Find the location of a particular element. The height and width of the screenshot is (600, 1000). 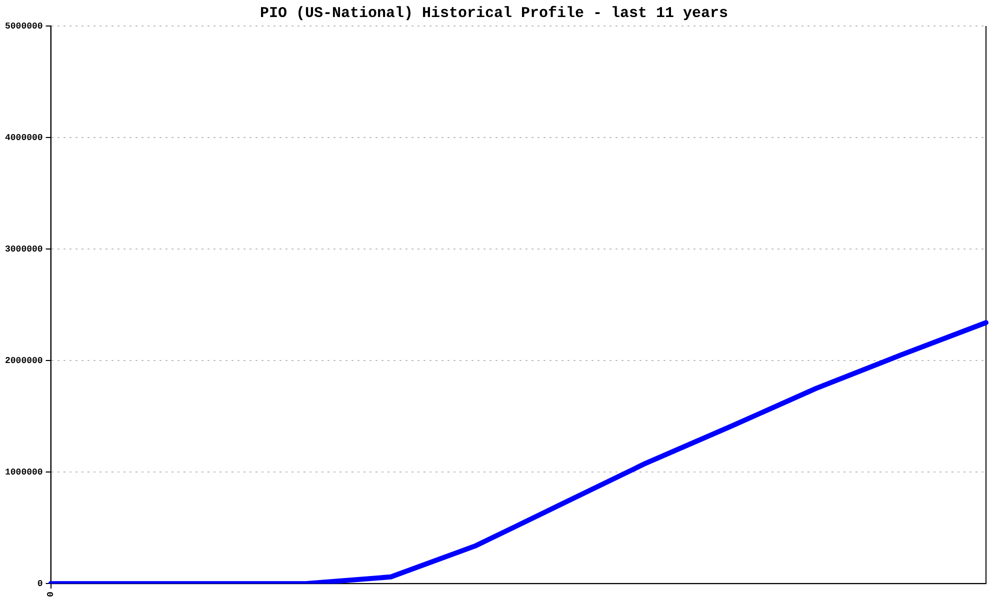

y-tick-label: 1000000 is located at coordinates (23, 472).